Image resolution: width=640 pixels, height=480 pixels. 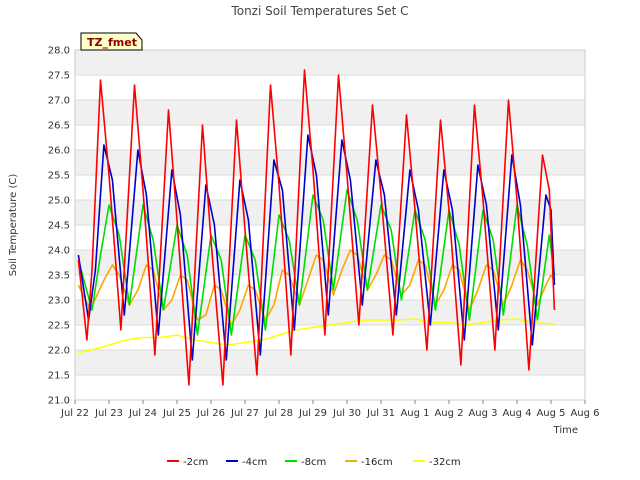 What do you see at coordinates (584, 413) in the screenshot?
I see `x-tick-label: Aug 6` at bounding box center [584, 413].